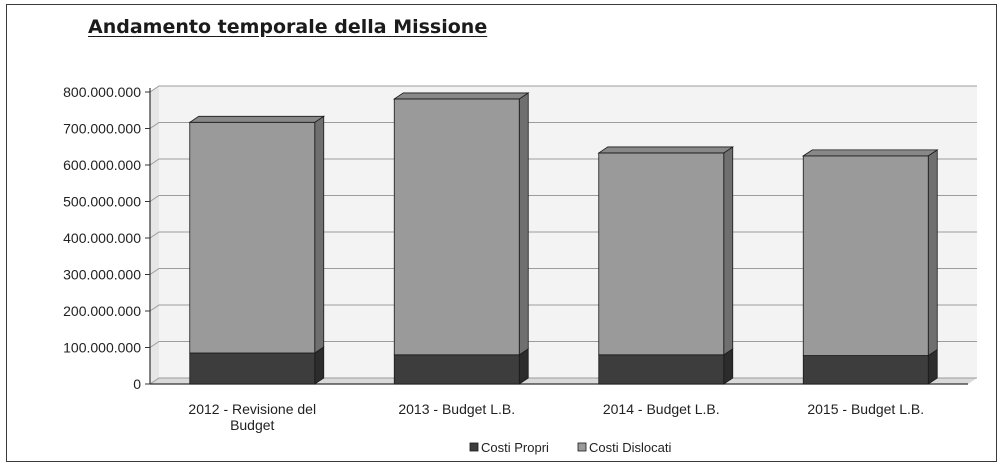 The height and width of the screenshot is (466, 1005). Describe the element at coordinates (102, 348) in the screenshot. I see `y-tick-label: 100.000.000` at that location.